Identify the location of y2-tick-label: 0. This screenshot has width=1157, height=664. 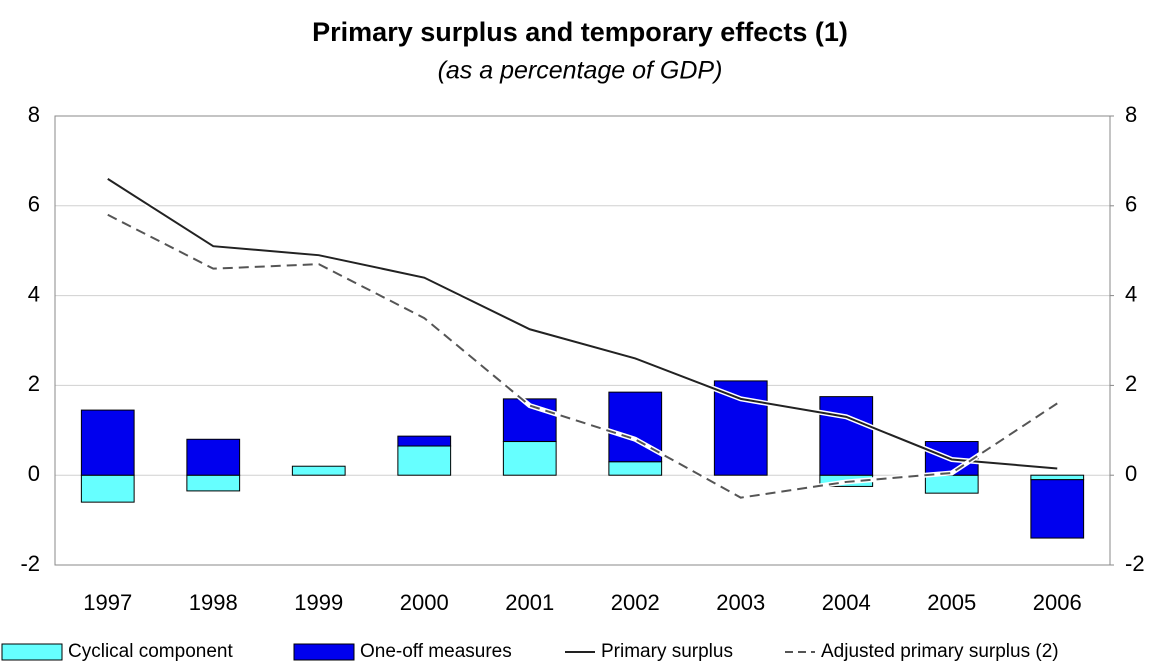
(1131, 473).